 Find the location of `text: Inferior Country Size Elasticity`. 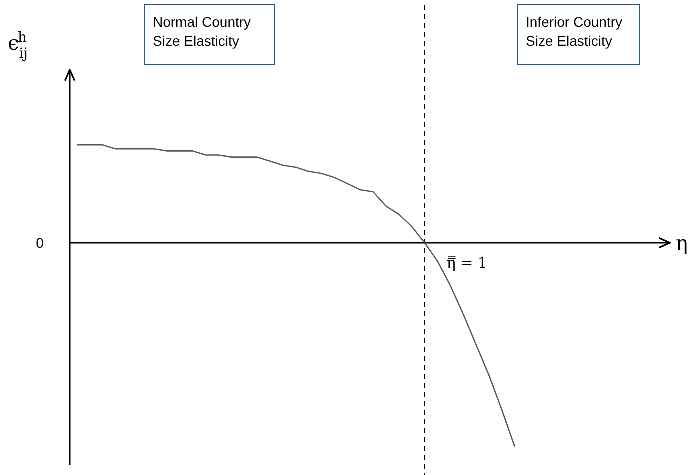

text: Inferior Country Size Elasticity is located at coordinates (574, 31).